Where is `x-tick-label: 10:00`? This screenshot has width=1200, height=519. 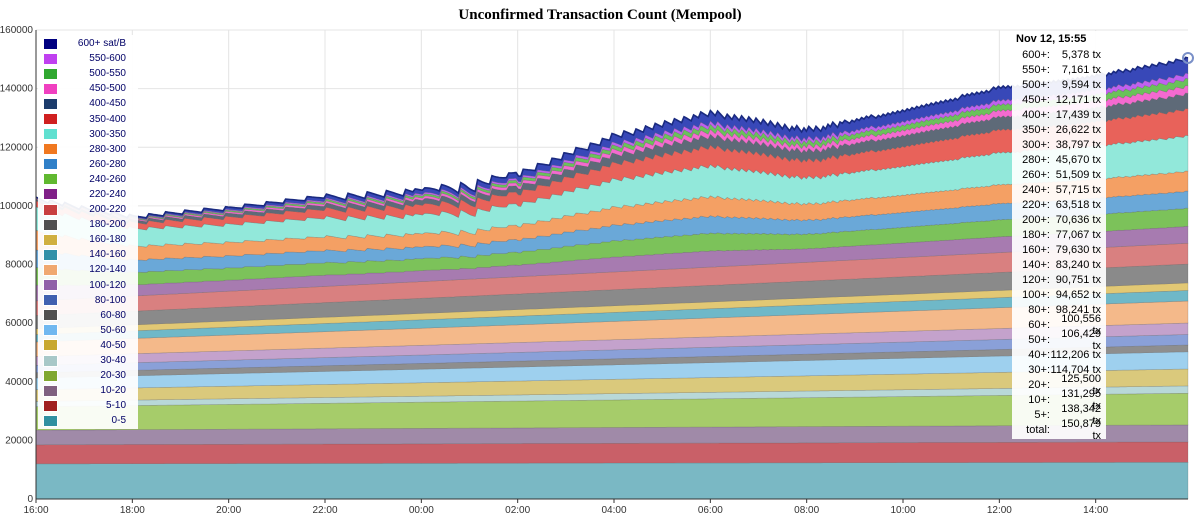 x-tick-label: 10:00 is located at coordinates (902, 510).